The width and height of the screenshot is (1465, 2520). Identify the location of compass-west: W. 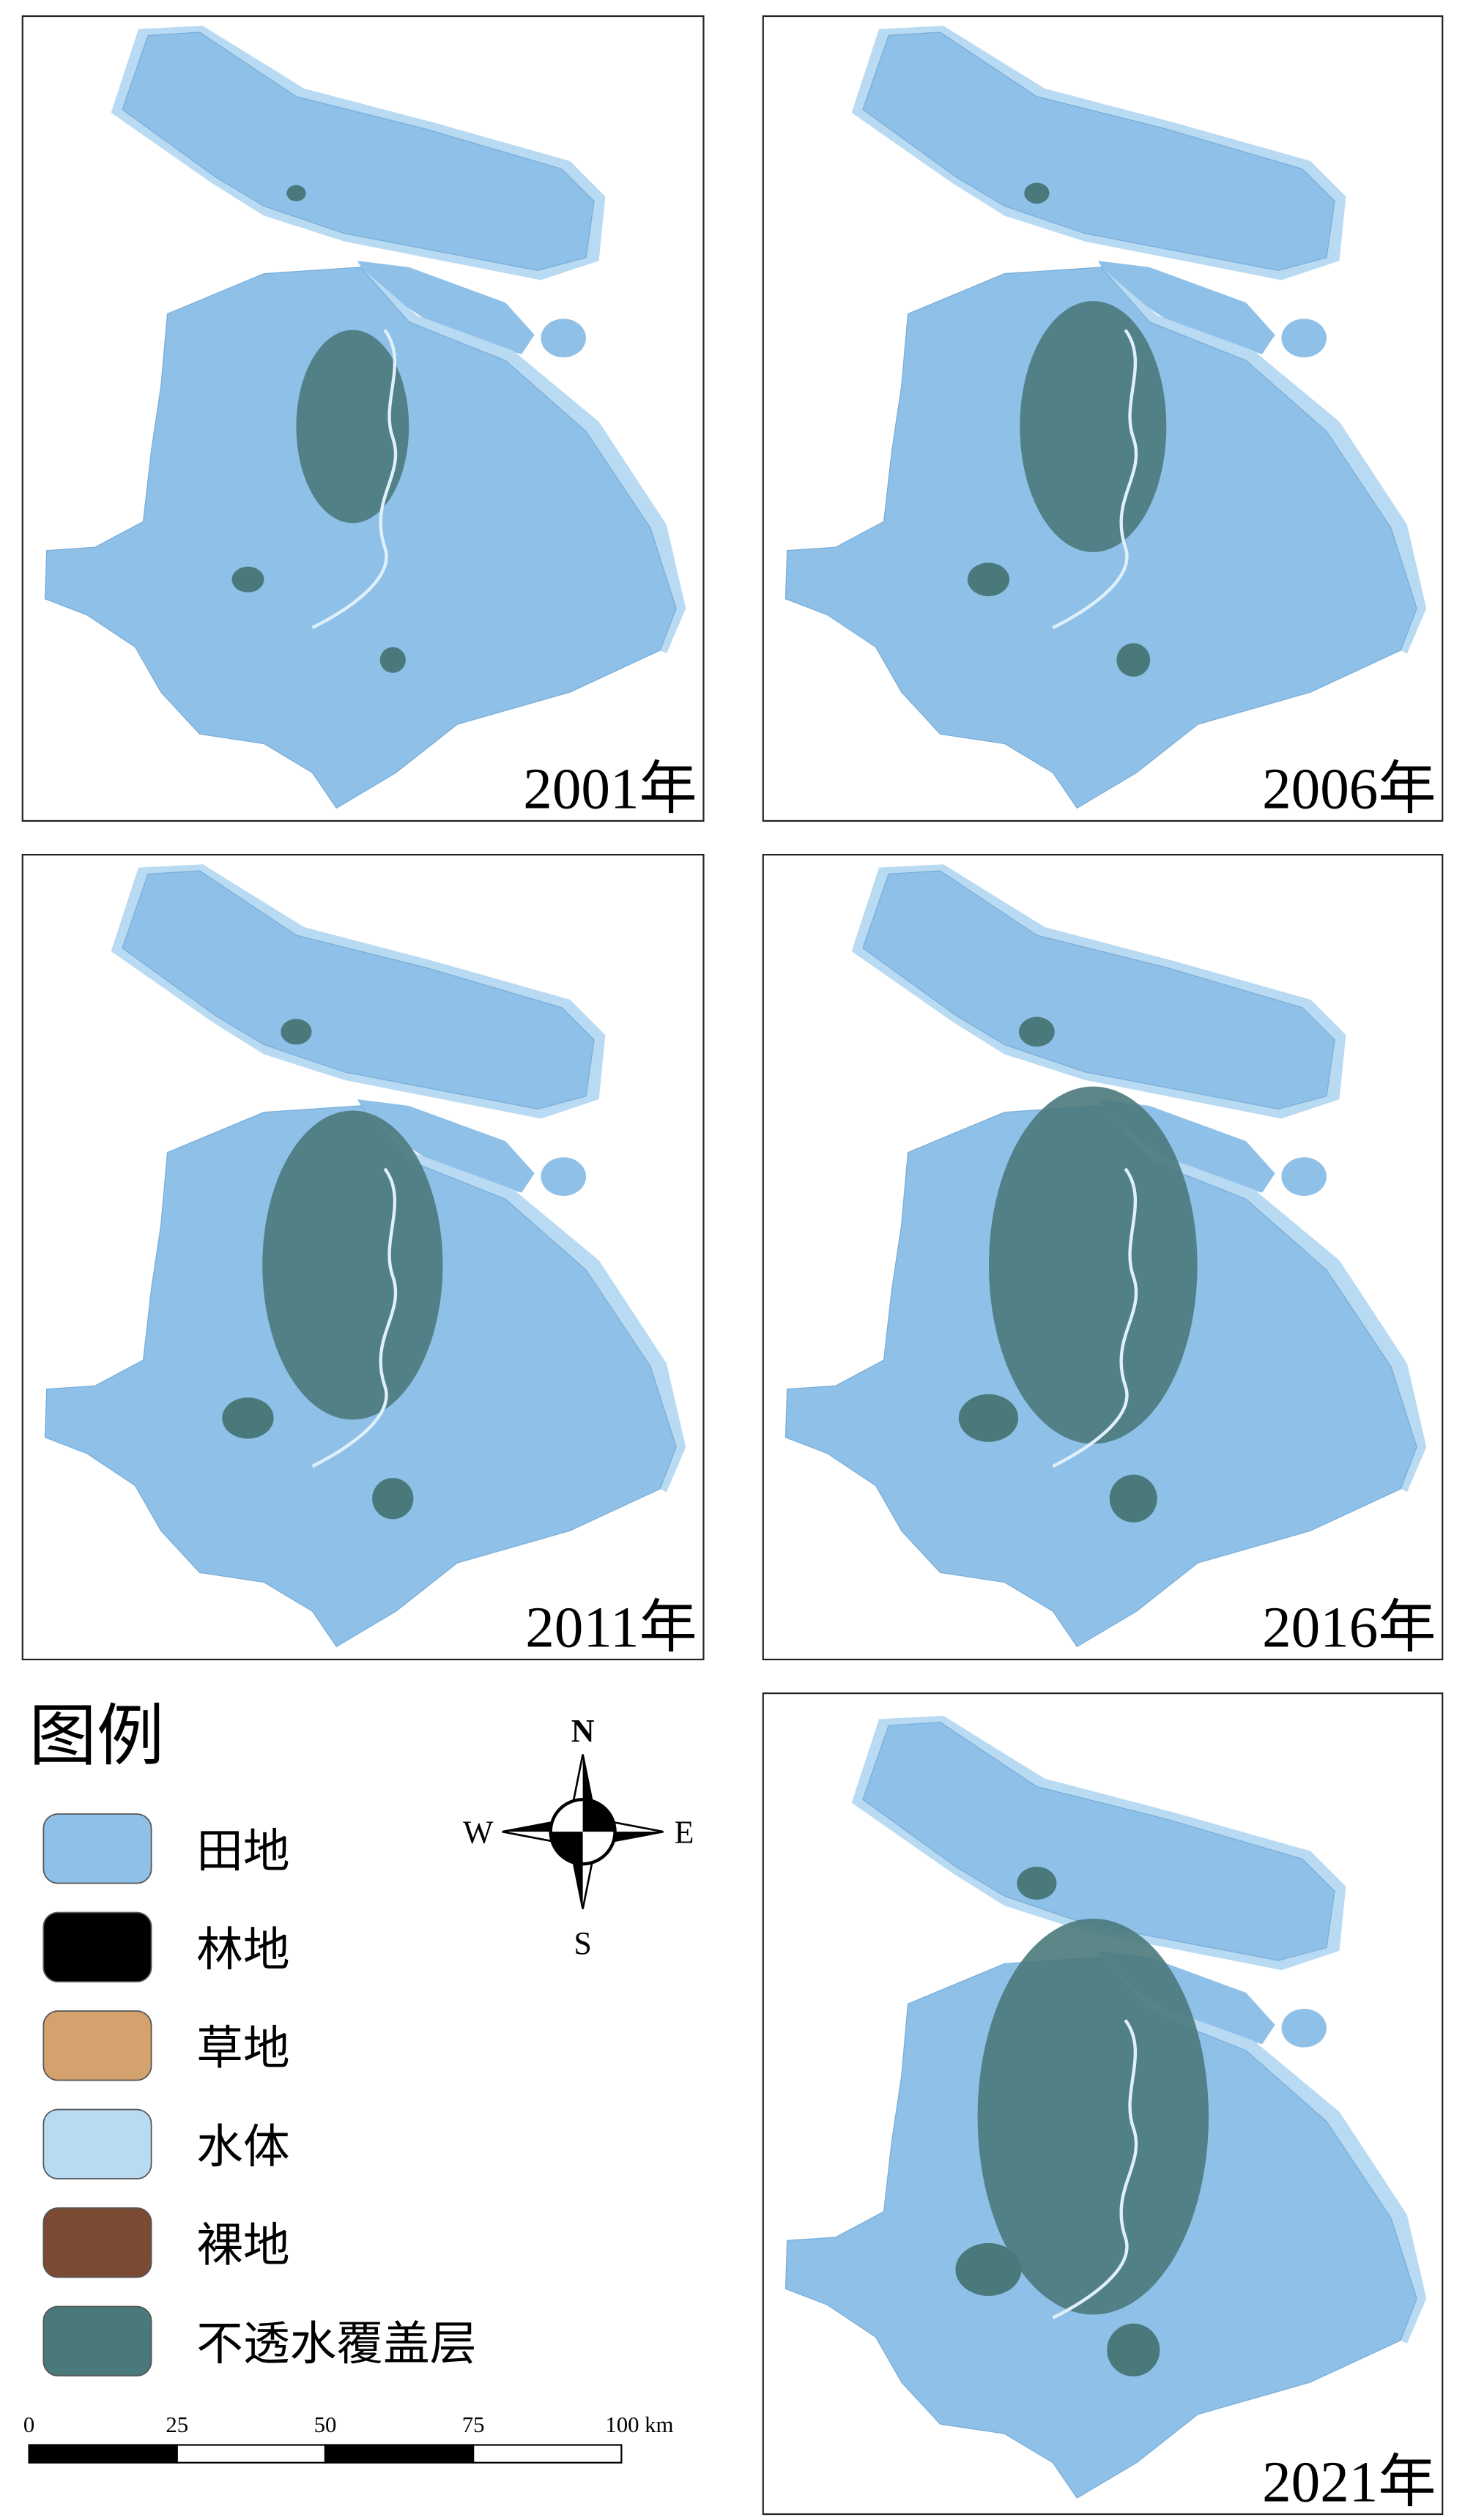
(479, 1833).